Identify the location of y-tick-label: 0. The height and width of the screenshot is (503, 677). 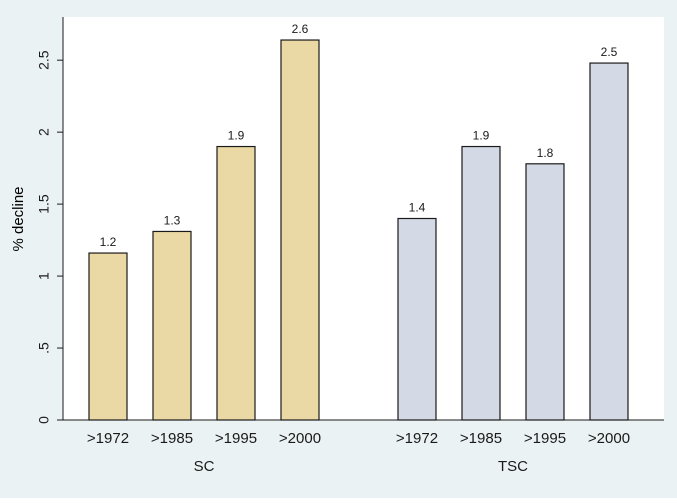
(44, 420).